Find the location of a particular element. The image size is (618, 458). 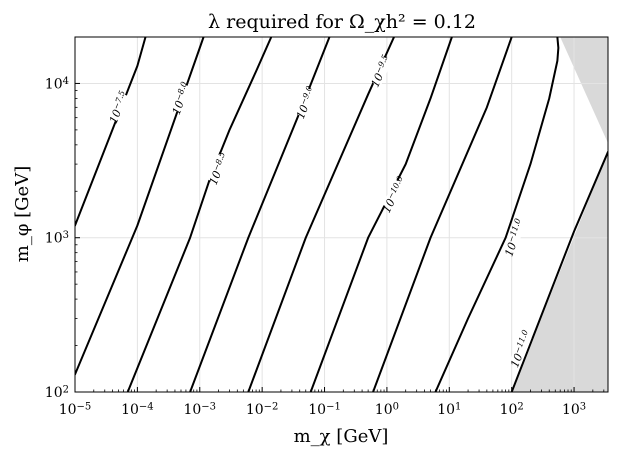

contour-label-2: 10−8.0 is located at coordinates (181, 98).